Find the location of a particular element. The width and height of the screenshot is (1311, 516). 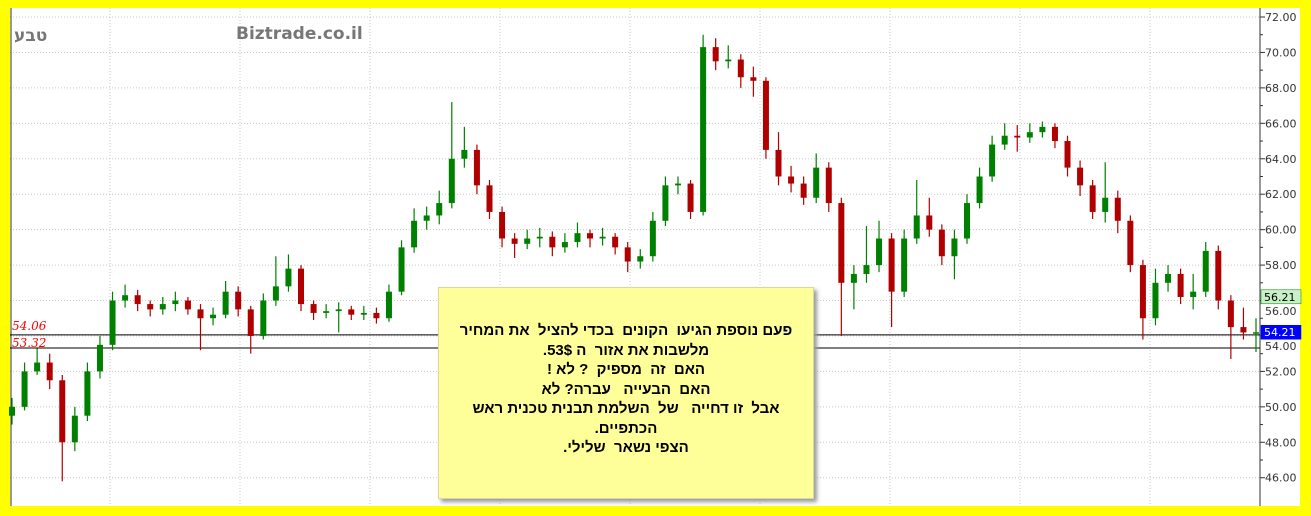

last-price-badge: 54.21 is located at coordinates (1280, 332).